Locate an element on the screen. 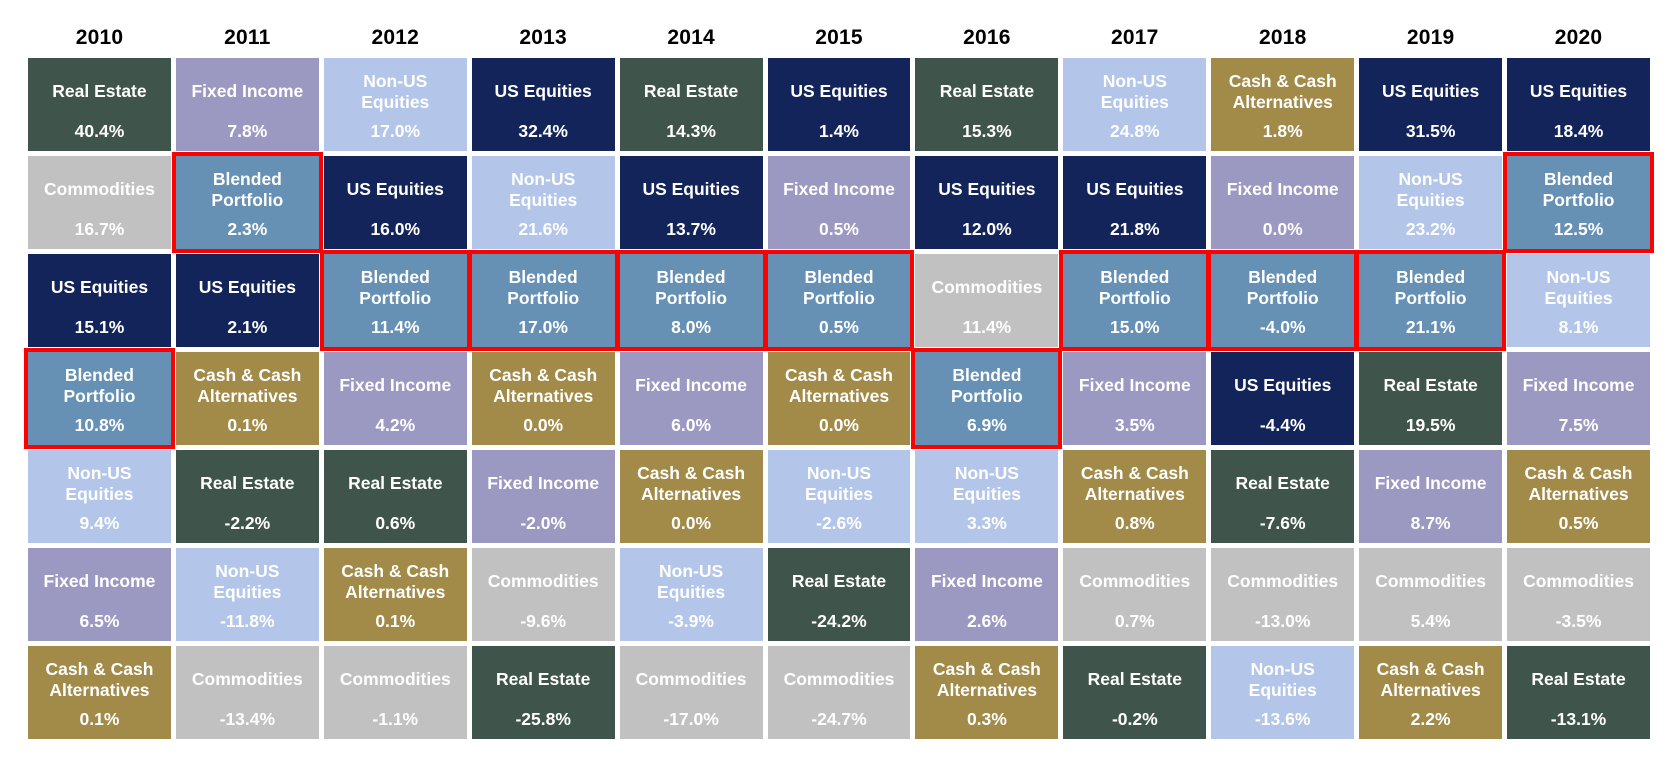  year-header-2019: 2019 is located at coordinates (1430, 37).